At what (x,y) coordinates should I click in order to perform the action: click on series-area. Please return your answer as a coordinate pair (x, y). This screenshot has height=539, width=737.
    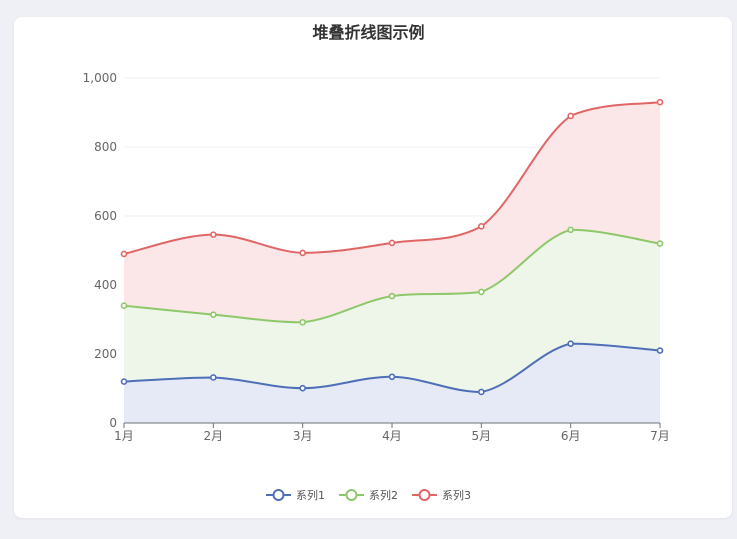
    Looking at the image, I should click on (392, 383).